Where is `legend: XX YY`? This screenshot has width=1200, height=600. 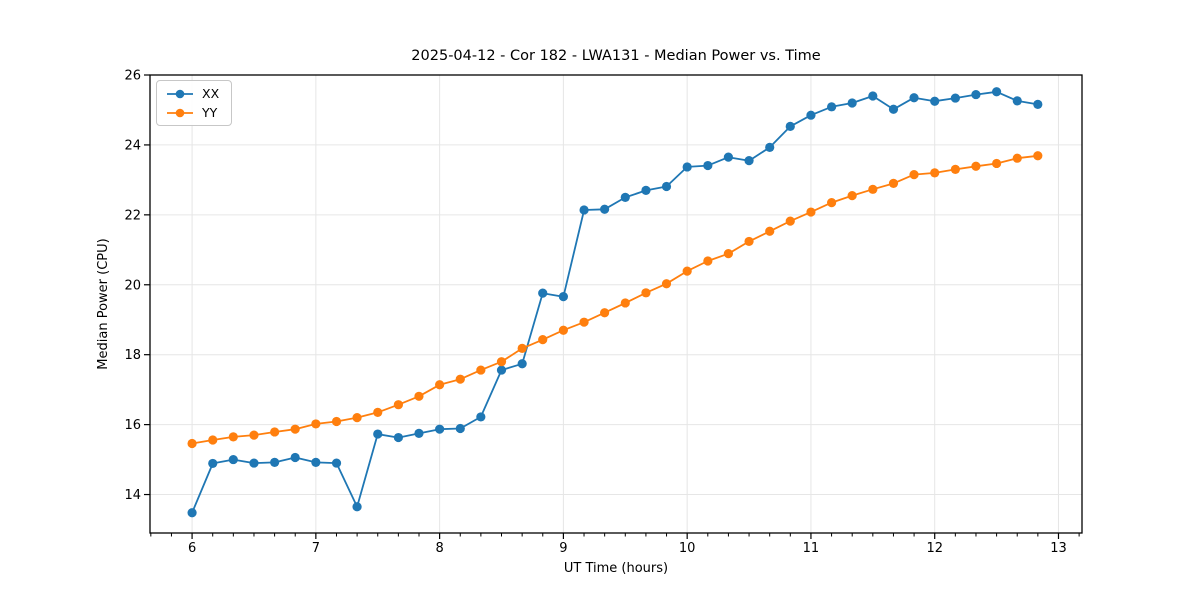 legend: XX YY is located at coordinates (194, 103).